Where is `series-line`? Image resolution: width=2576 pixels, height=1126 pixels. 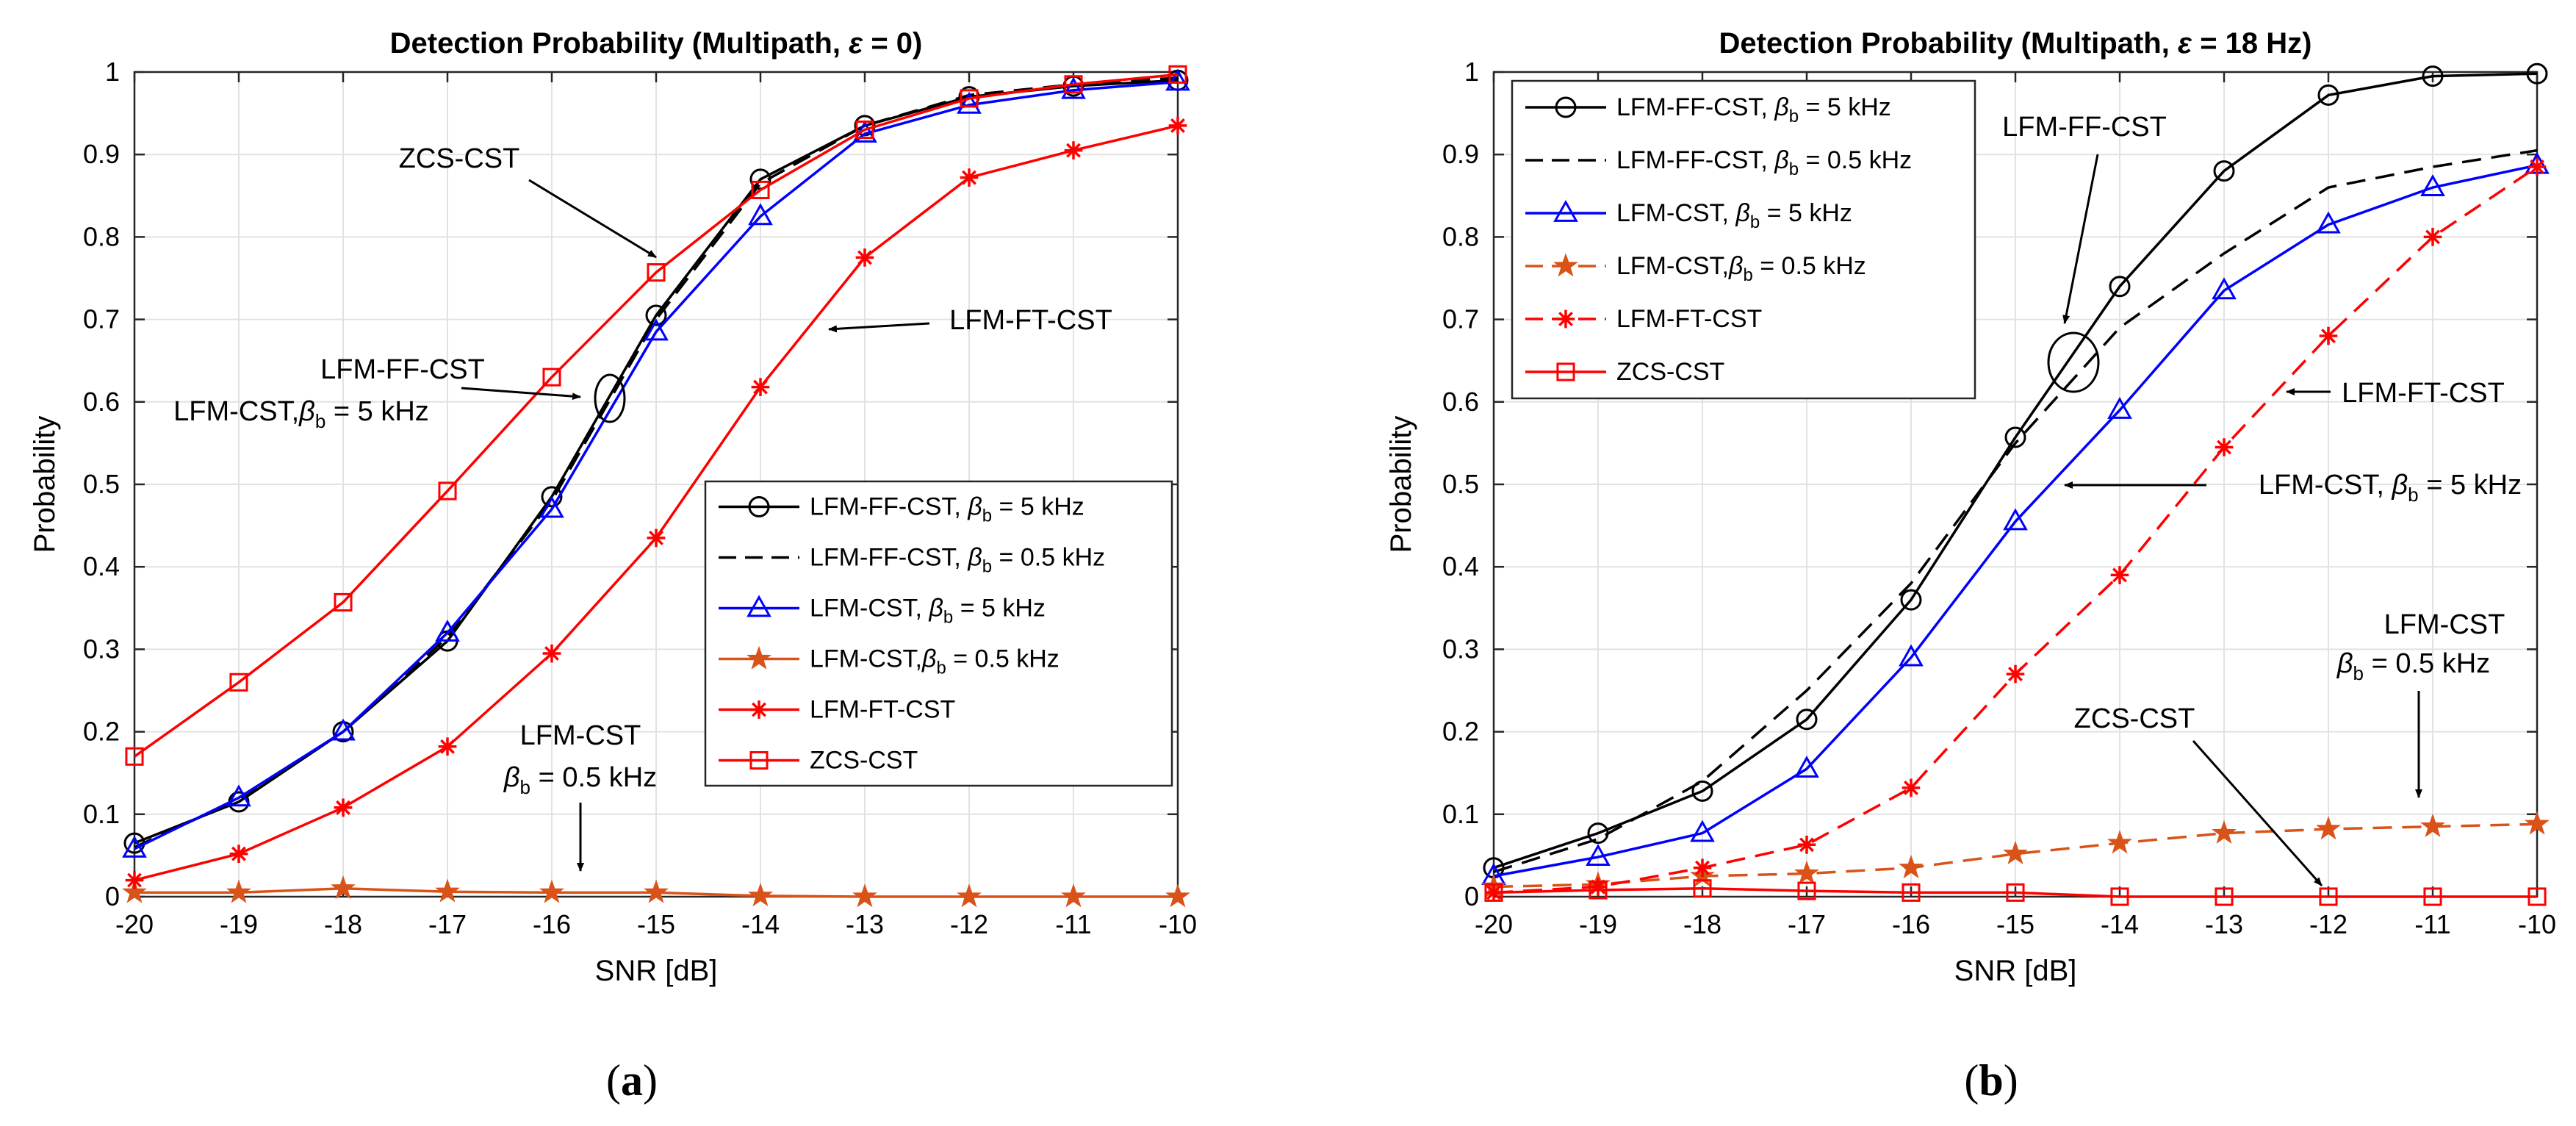 series-line is located at coordinates (2015, 892).